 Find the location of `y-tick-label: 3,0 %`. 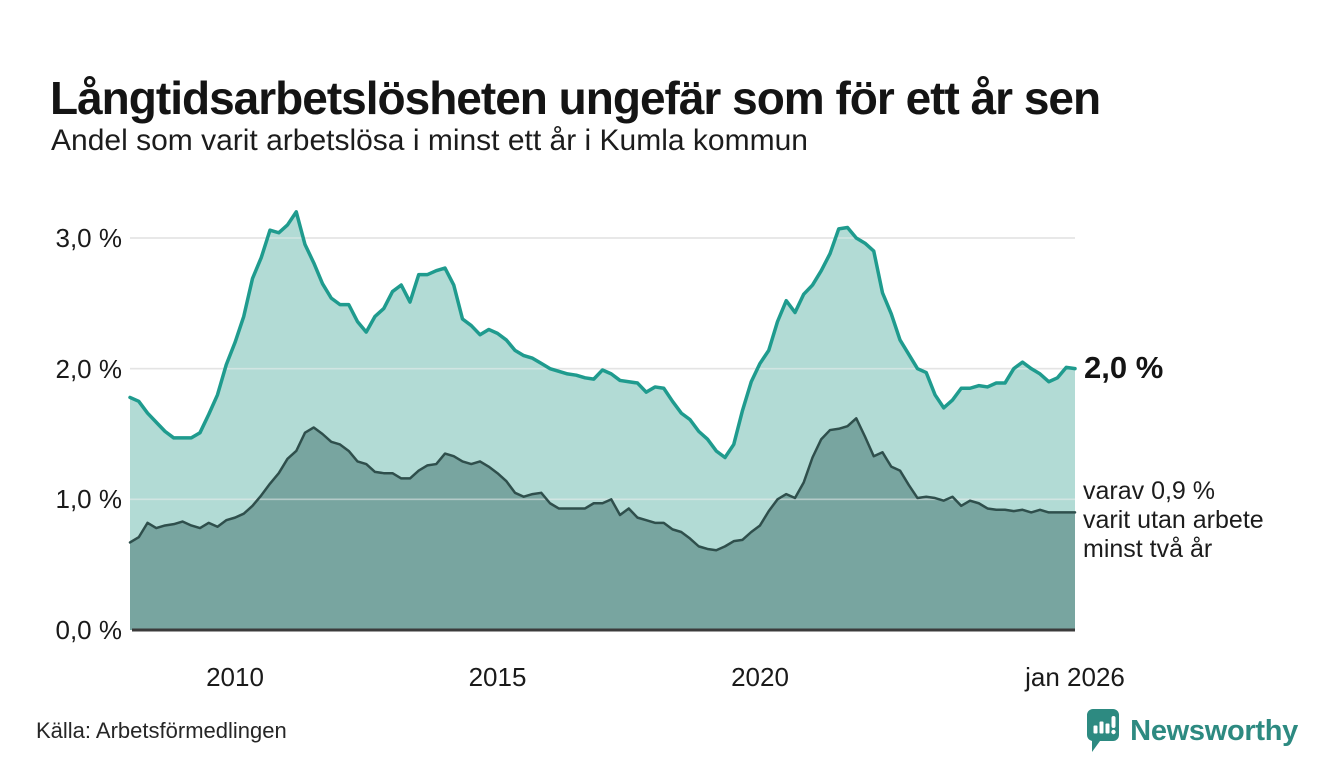

y-tick-label: 3,0 % is located at coordinates (89, 237).